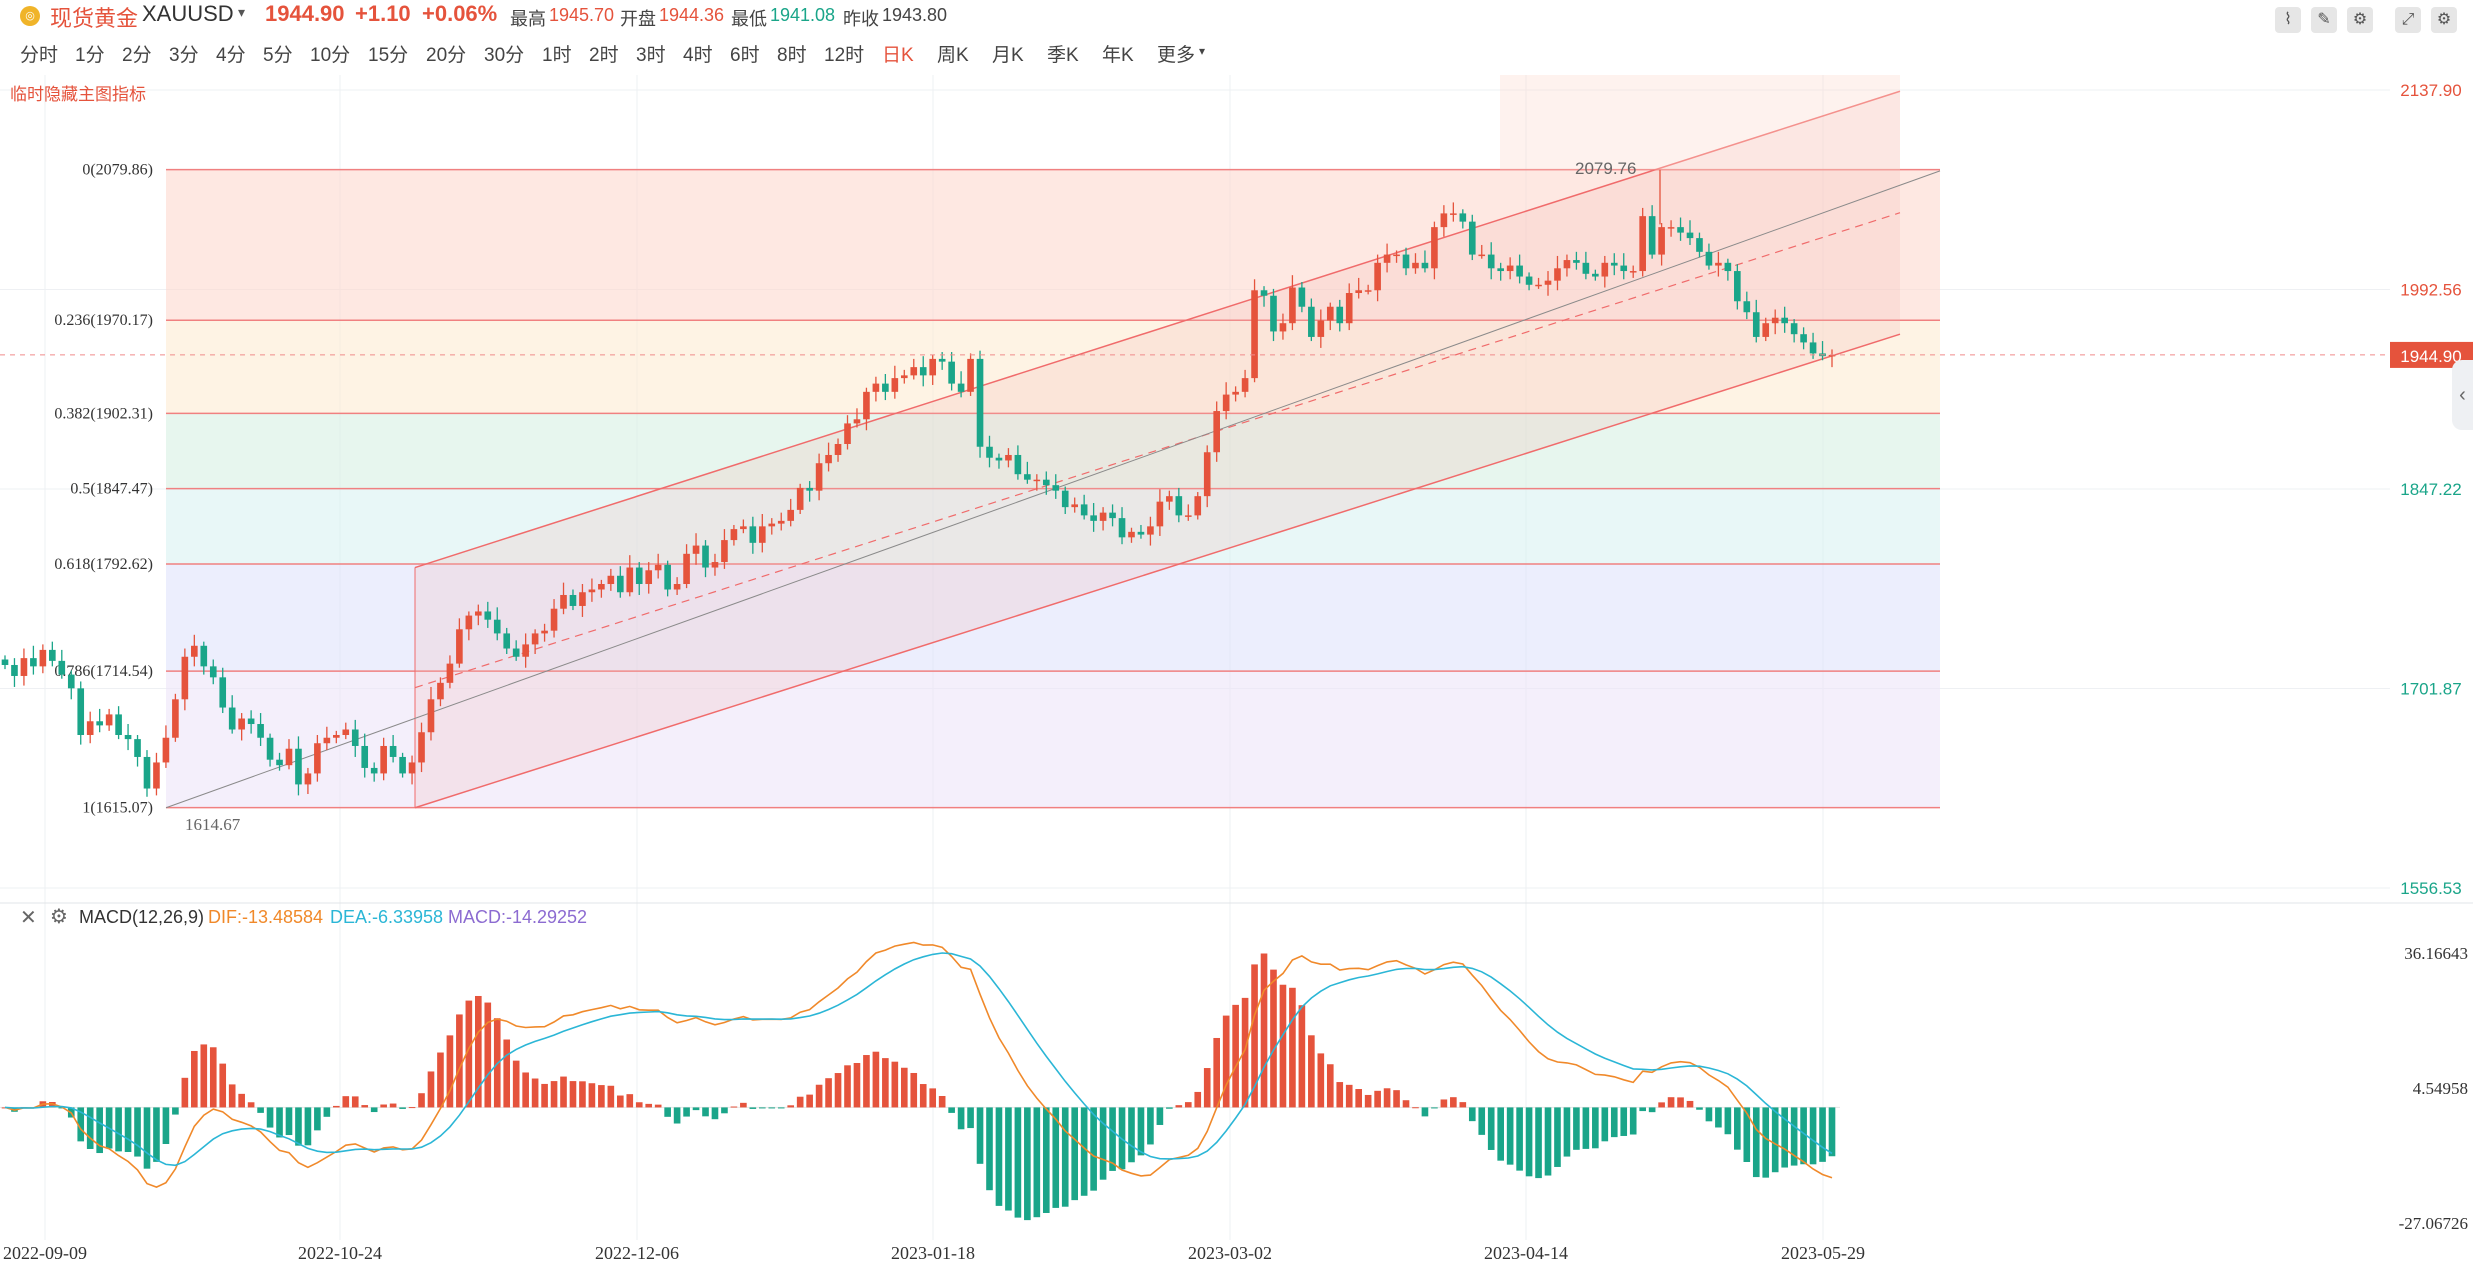  What do you see at coordinates (2430, 90) in the screenshot?
I see `price-axis-tick: 2137.90` at bounding box center [2430, 90].